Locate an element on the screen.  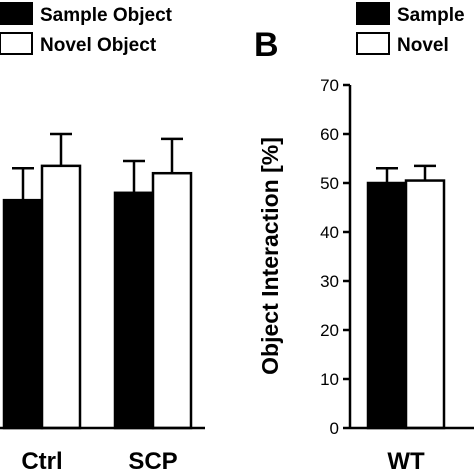
legend-swatch-sample-right is located at coordinates (373, 13).